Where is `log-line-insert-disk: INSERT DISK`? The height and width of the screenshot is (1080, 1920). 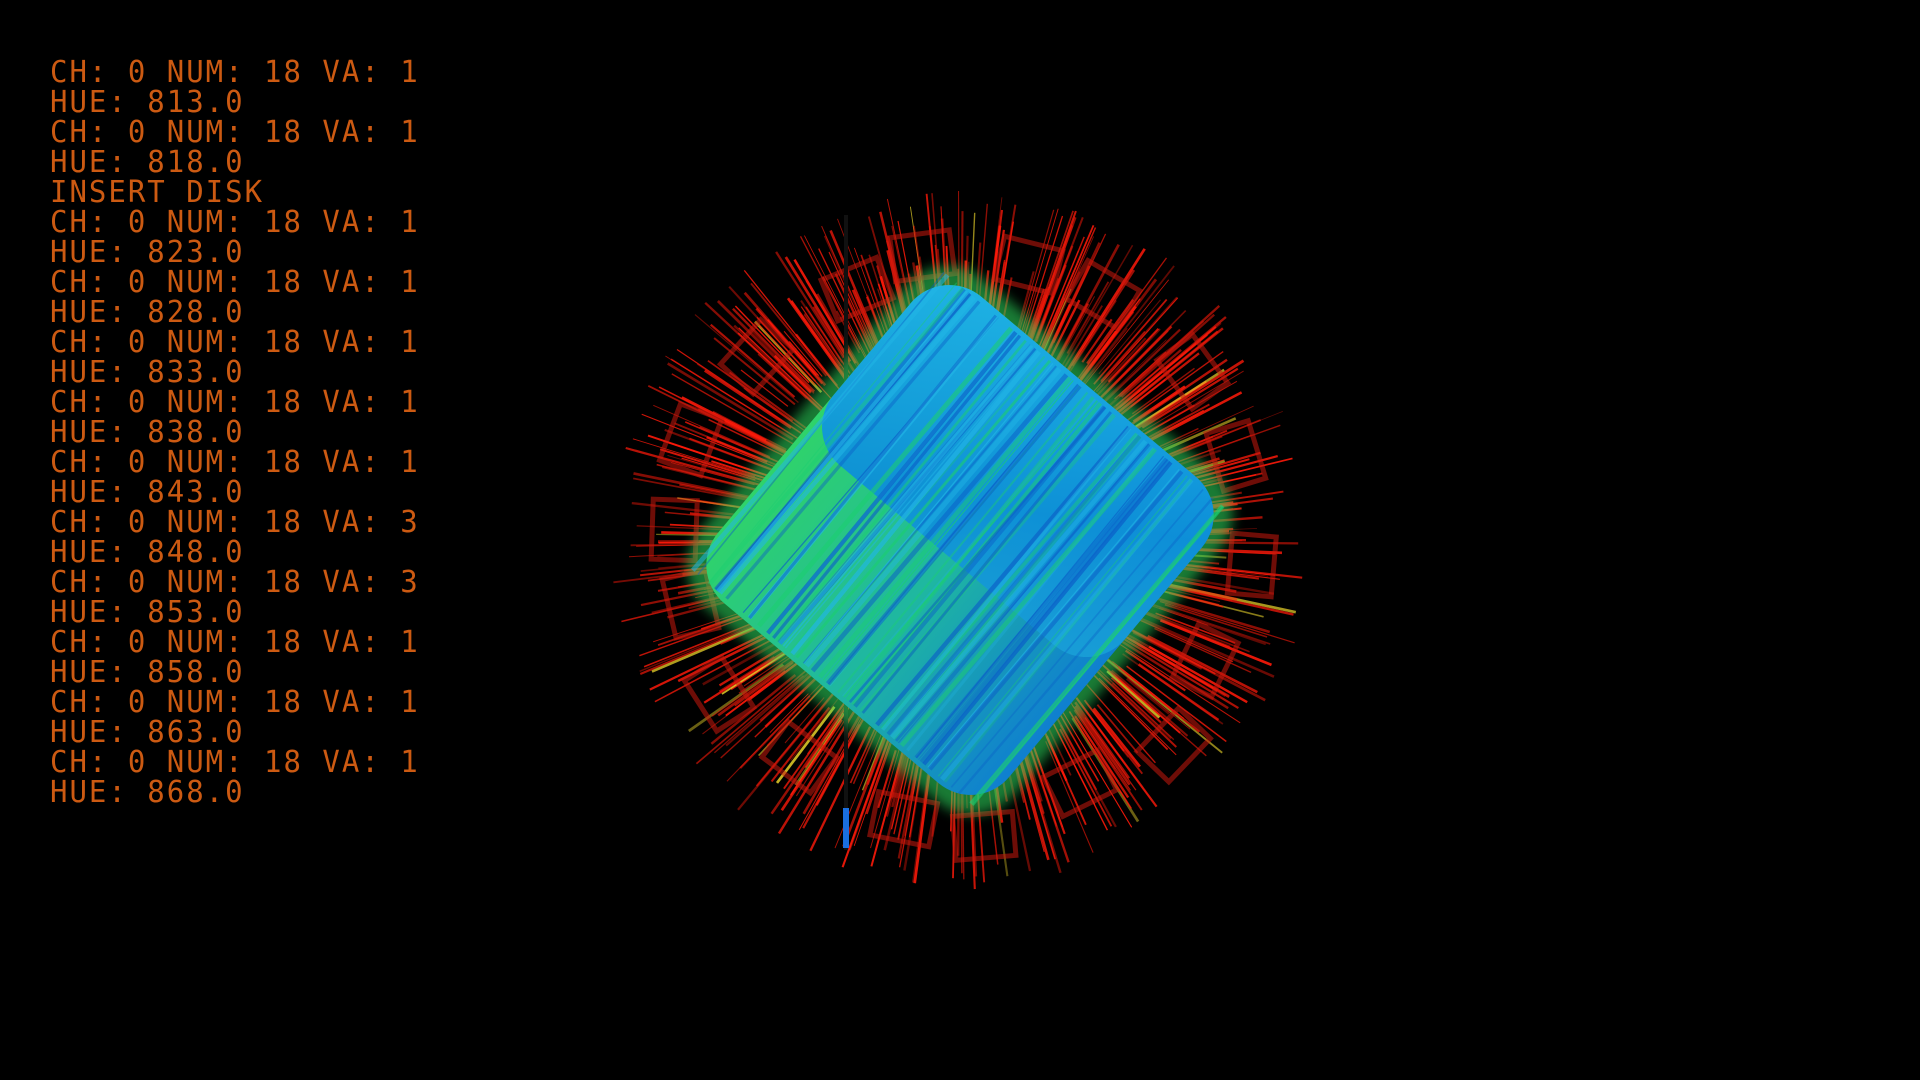
log-line-insert-disk: INSERT DISK is located at coordinates (157, 191).